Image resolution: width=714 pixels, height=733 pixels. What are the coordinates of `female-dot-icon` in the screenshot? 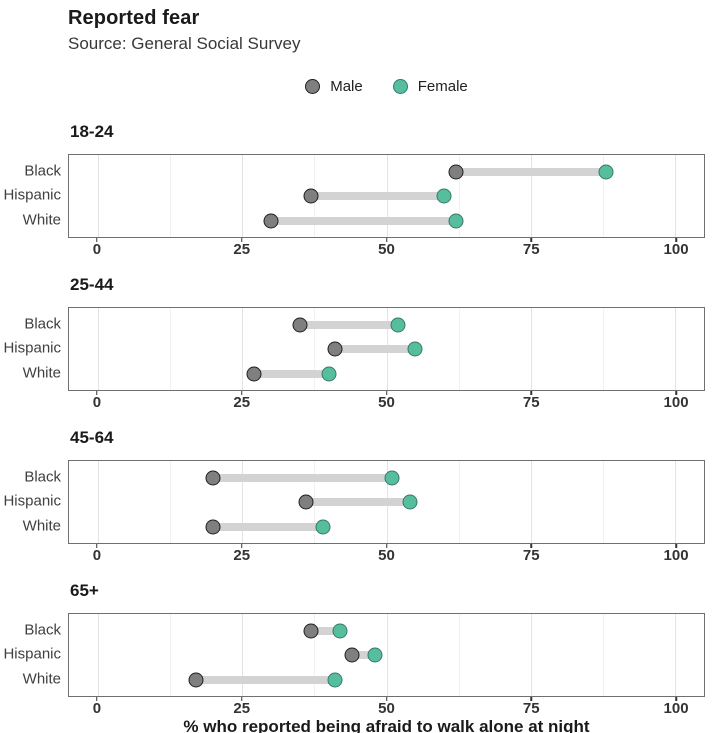 It's located at (400, 86).